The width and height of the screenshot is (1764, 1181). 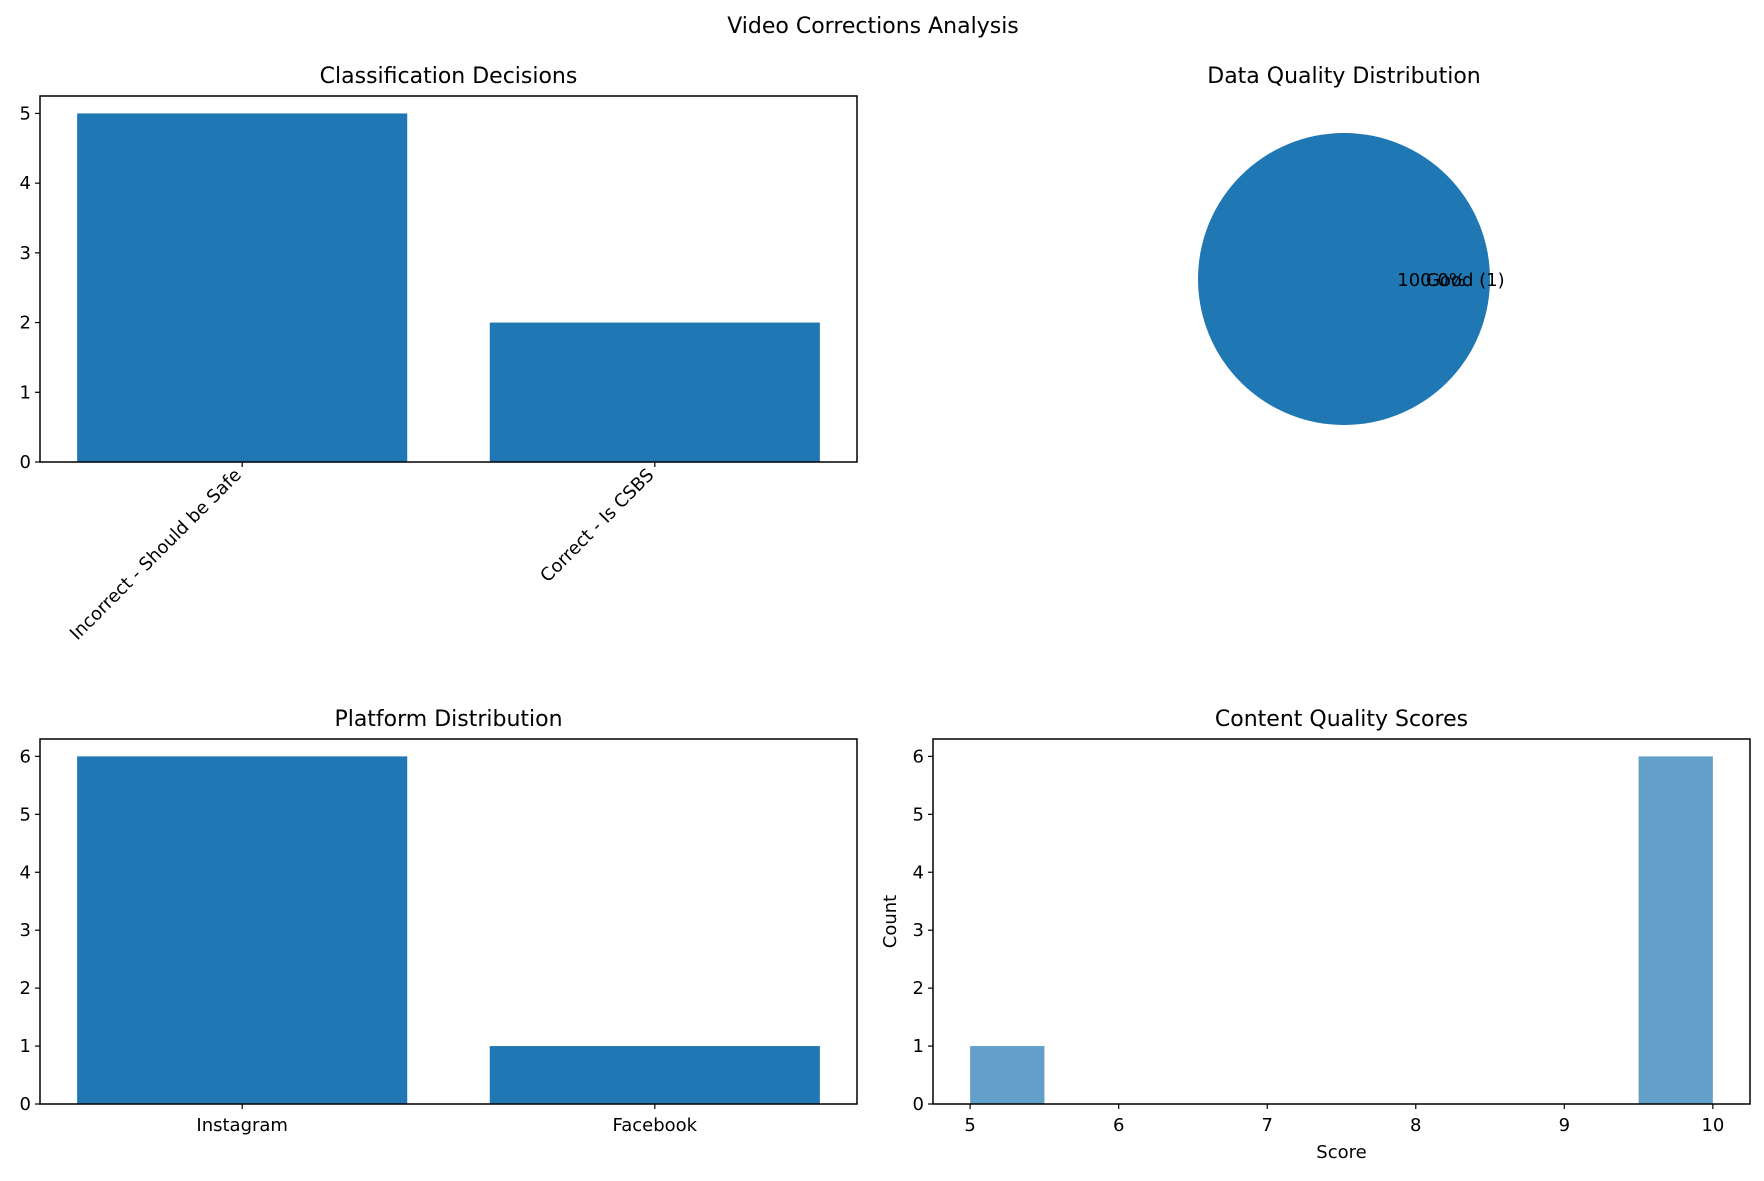 I want to click on content-quality-scores-ytick-label: 4, so click(x=918, y=872).